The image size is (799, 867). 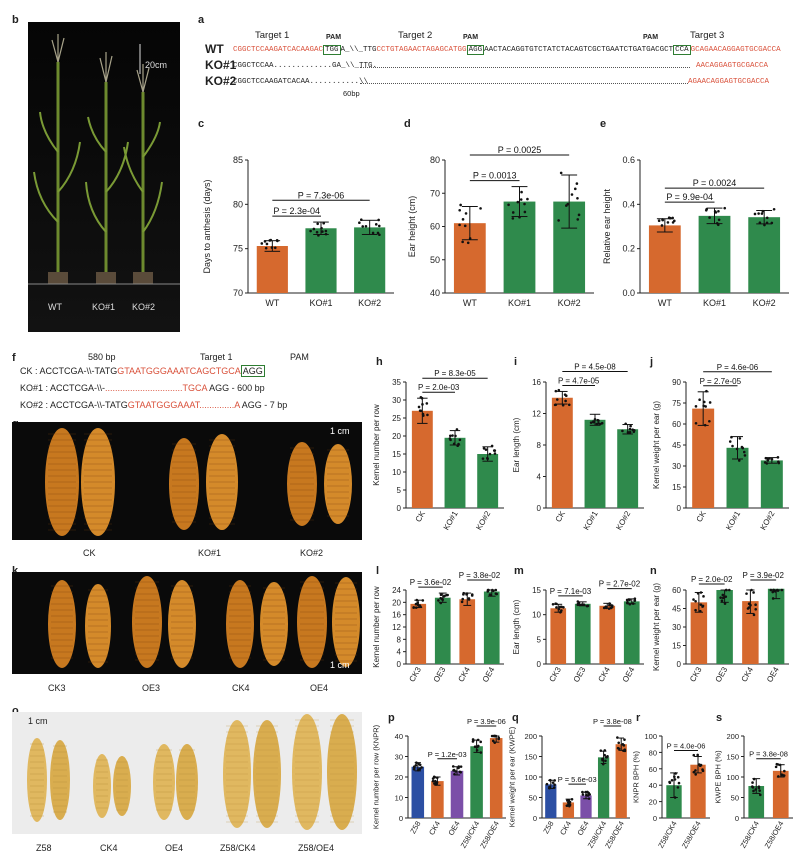 What do you see at coordinates (238, 848) in the screenshot?
I see `o-label-z58ck4: Z58/CK4` at bounding box center [238, 848].